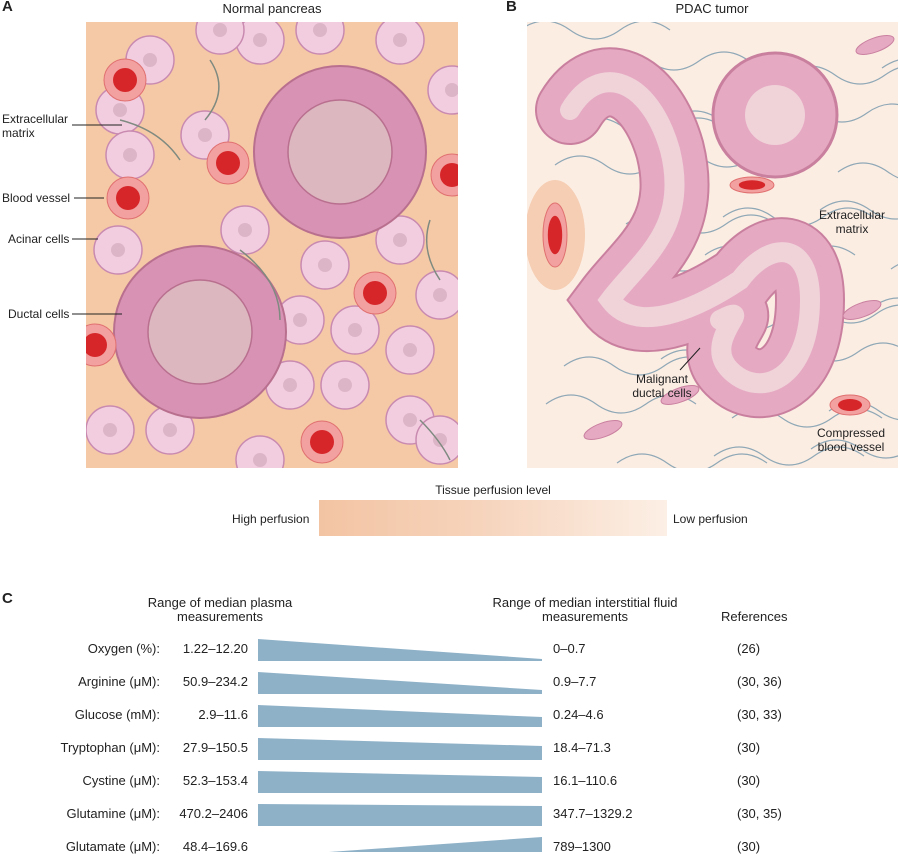  What do you see at coordinates (511, 7) in the screenshot?
I see `panel-letter: B` at bounding box center [511, 7].